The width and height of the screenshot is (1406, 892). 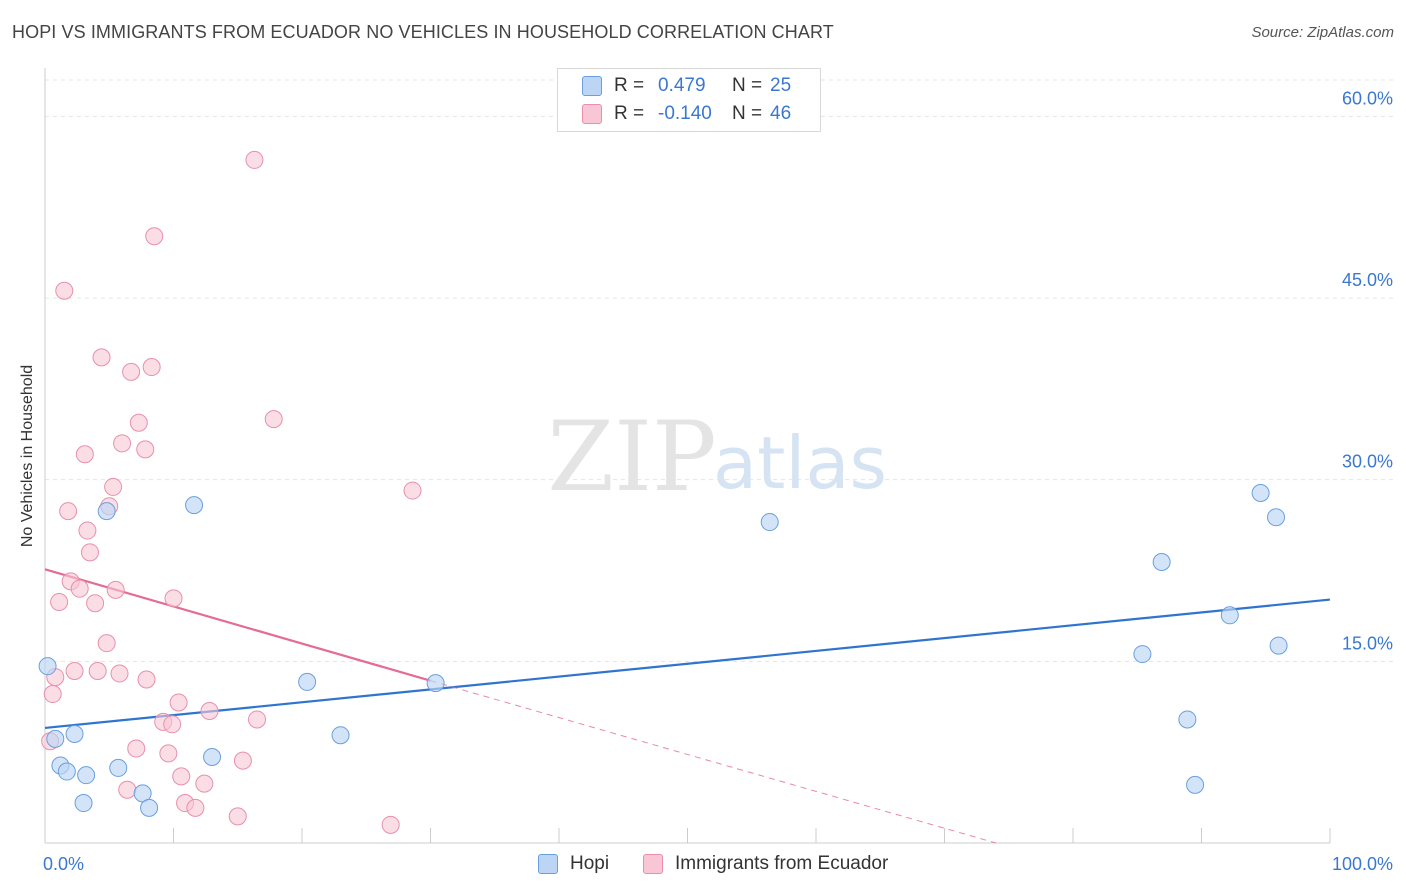 What do you see at coordinates (592, 86) in the screenshot?
I see `hopi-swatch` at bounding box center [592, 86].